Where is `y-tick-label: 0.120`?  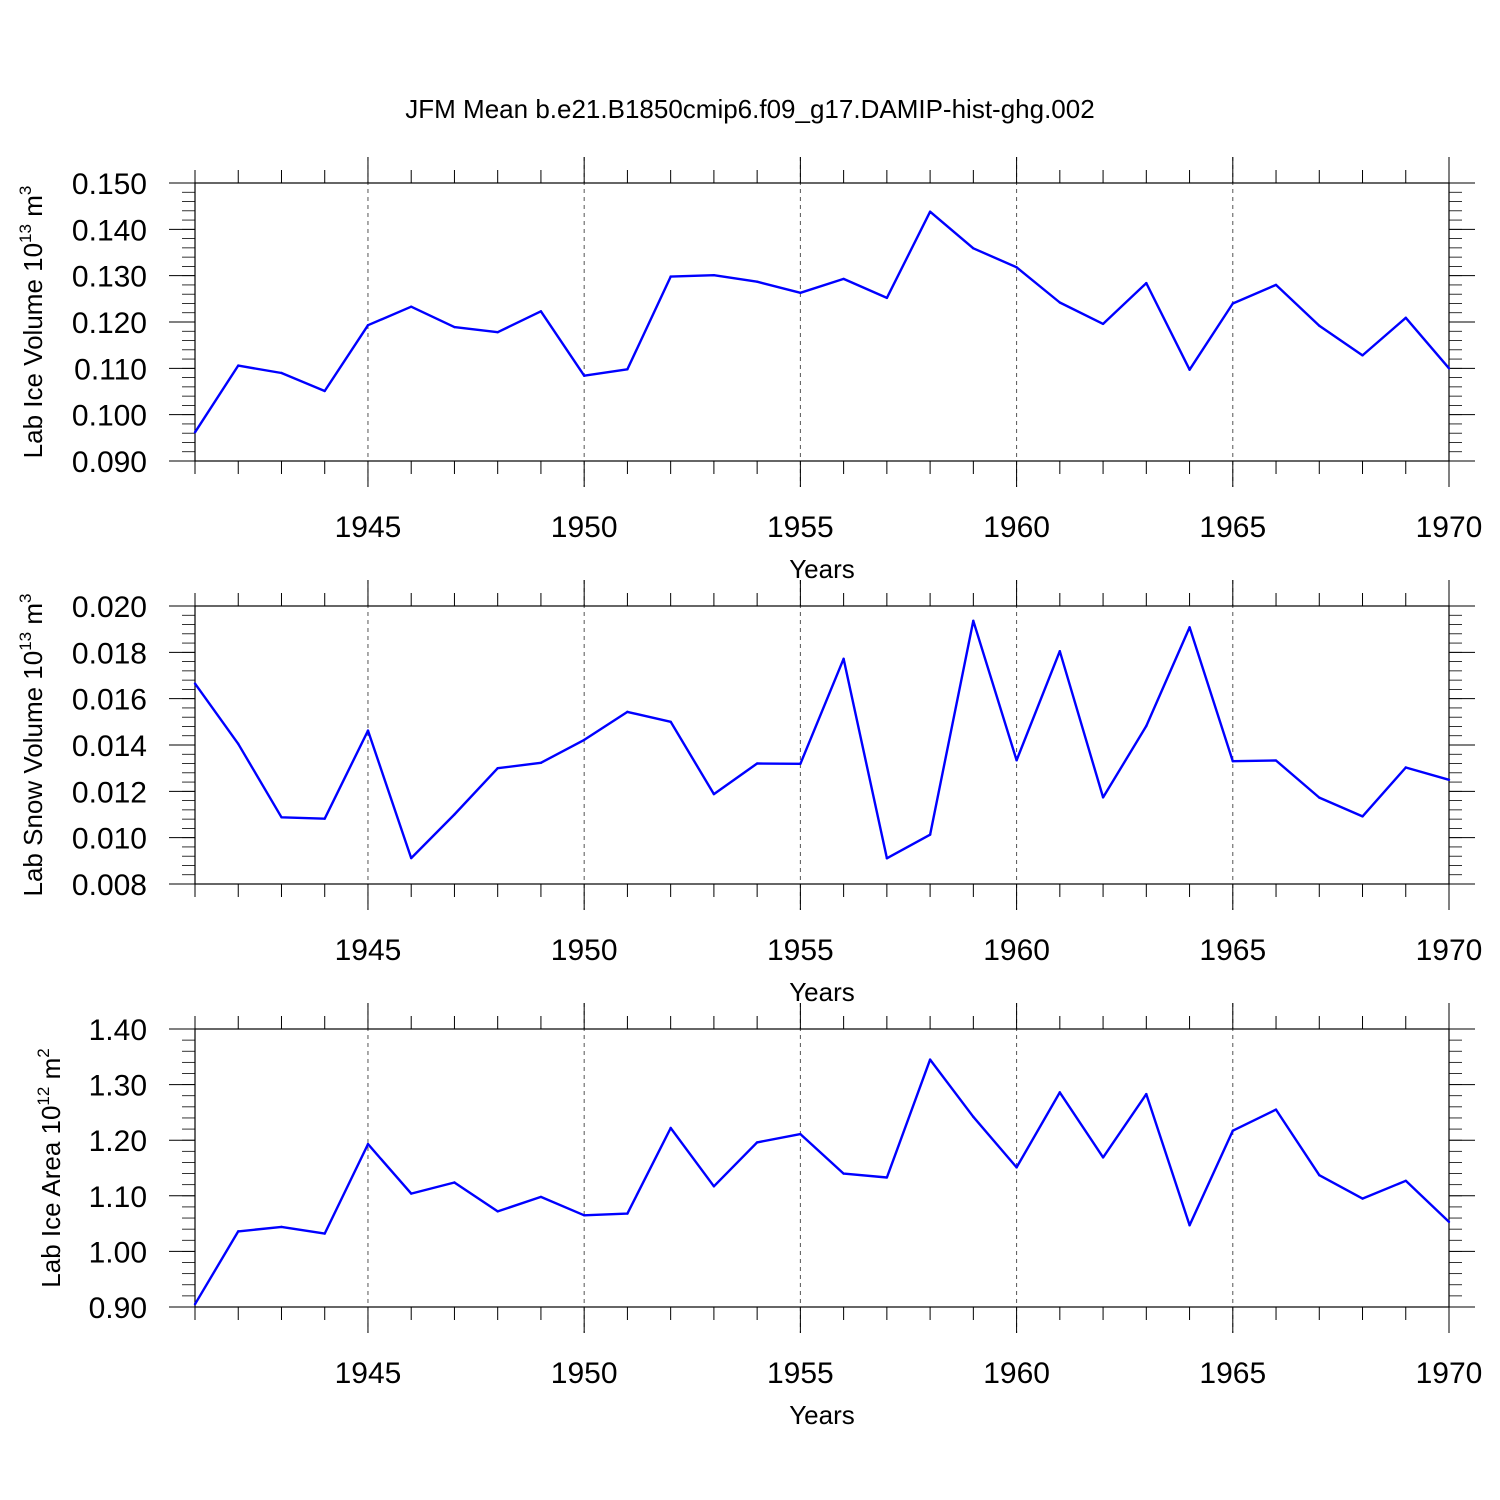 y-tick-label: 0.120 is located at coordinates (109, 323).